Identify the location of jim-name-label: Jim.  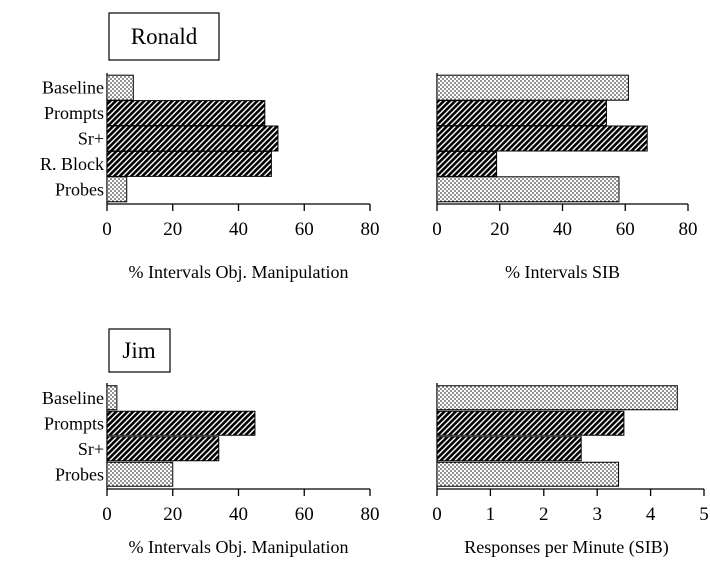
(138, 350).